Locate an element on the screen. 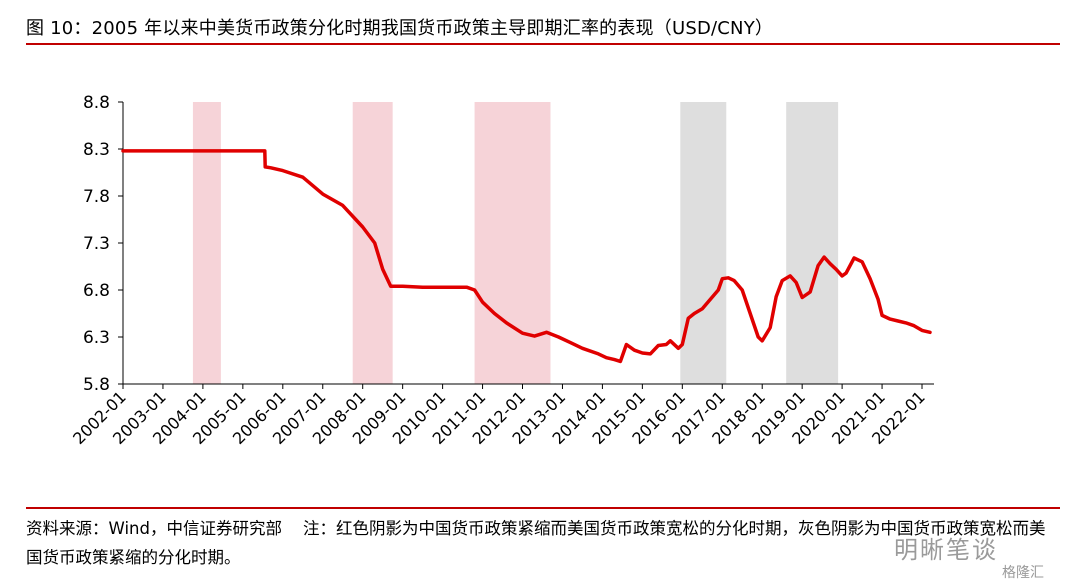  y-tick-label: 5.8 is located at coordinates (96, 385).